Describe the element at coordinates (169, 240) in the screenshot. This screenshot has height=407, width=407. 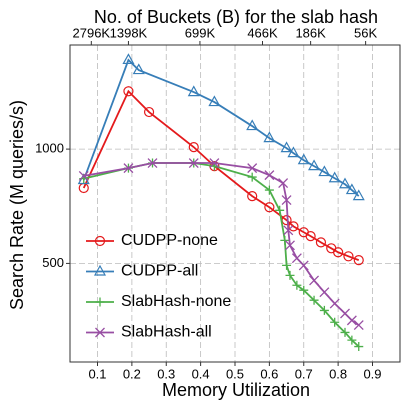
I see `legend-label: CUDPP-none` at that location.